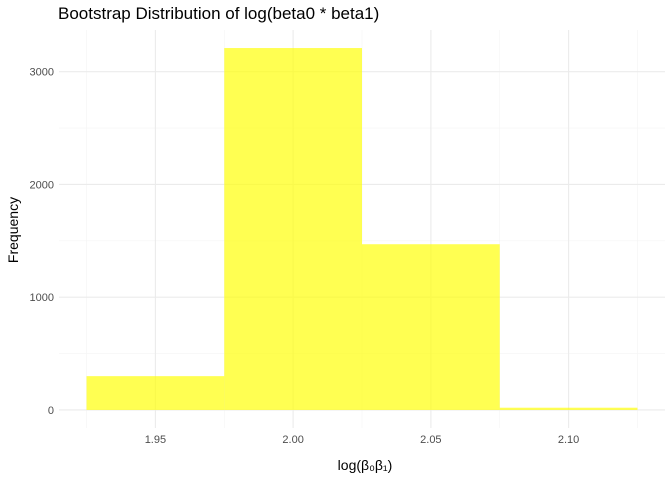 Image resolution: width=672 pixels, height=480 pixels. What do you see at coordinates (42, 185) in the screenshot?
I see `y-tick-label: 2000` at bounding box center [42, 185].